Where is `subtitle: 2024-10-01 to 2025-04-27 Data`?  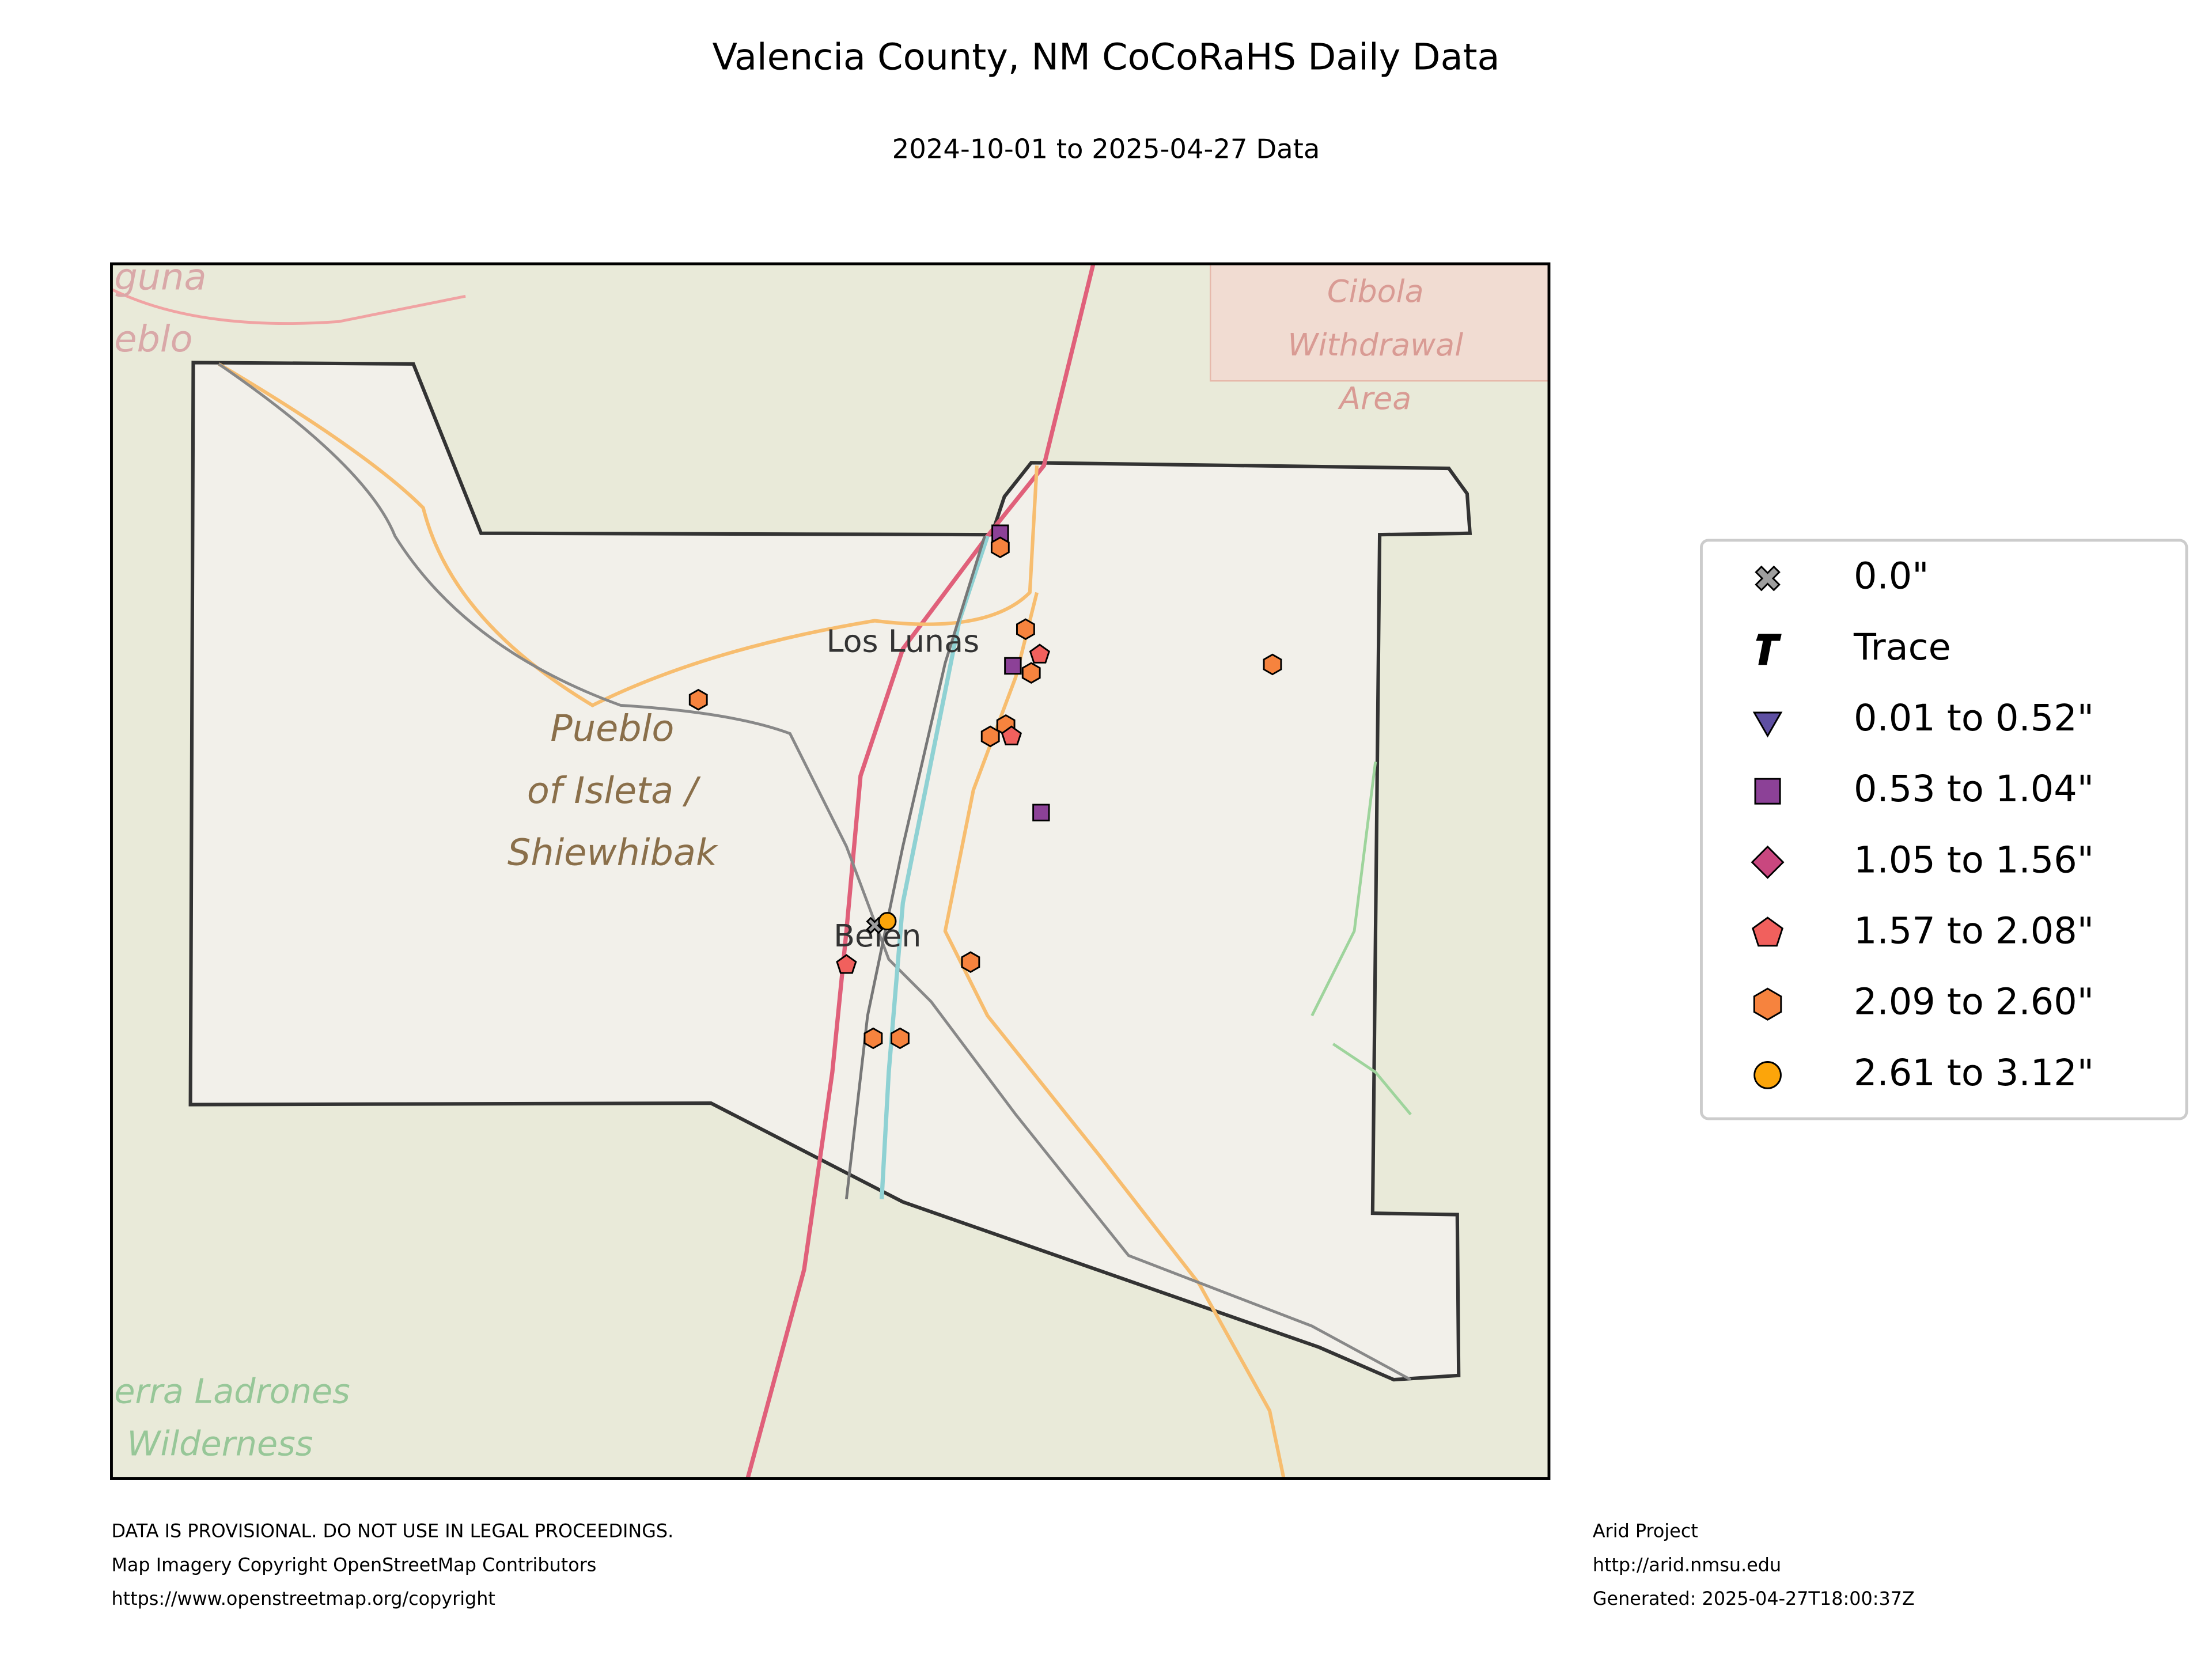
subtitle: 2024-10-01 to 2025-04-27 Data is located at coordinates (1106, 149).